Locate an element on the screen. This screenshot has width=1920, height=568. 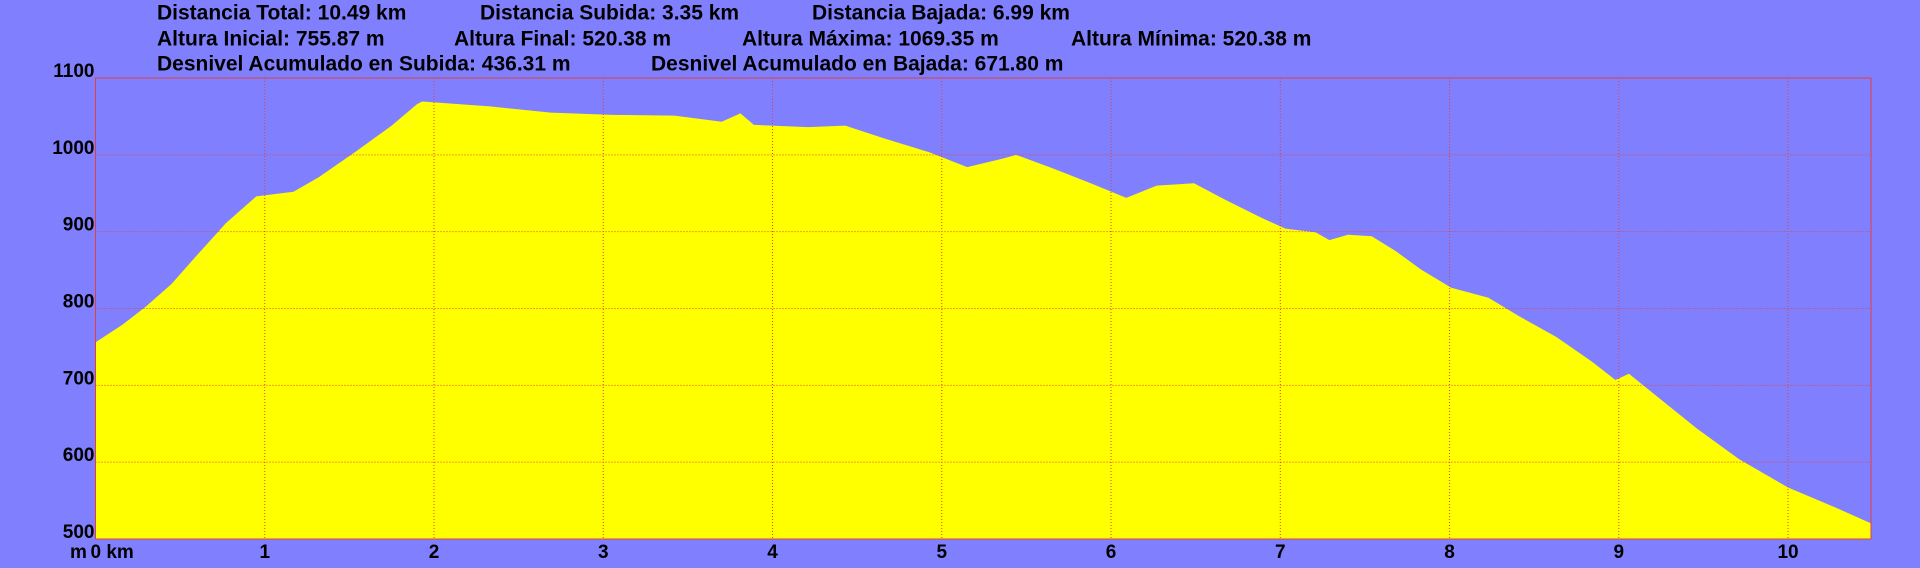
stat-text: Desnivel Acumulado en Bajada: 671.80 m is located at coordinates (857, 64).